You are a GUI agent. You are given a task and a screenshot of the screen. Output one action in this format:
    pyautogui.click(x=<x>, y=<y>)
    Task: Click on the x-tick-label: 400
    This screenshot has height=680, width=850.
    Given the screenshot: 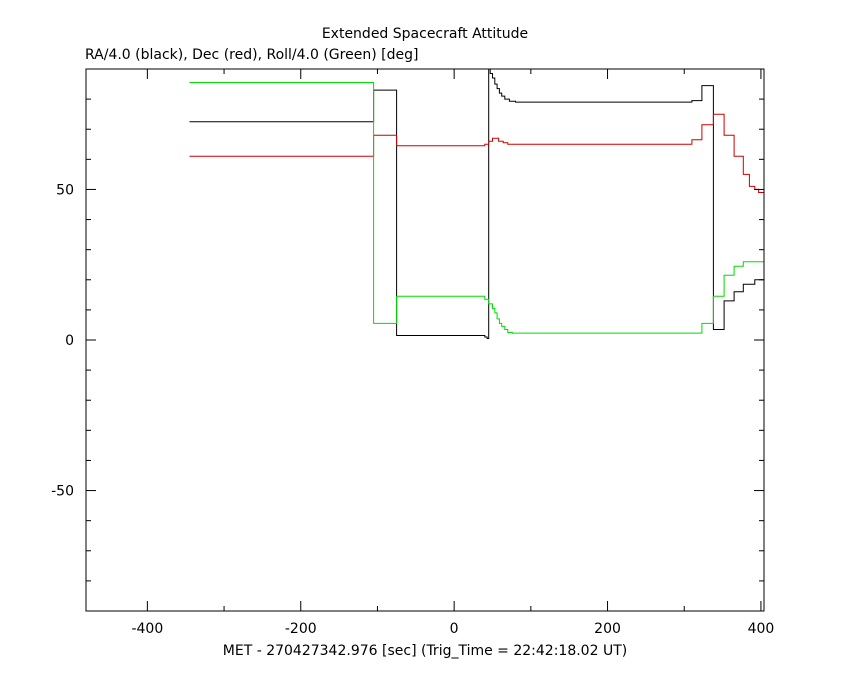 What is the action you would take?
    pyautogui.click(x=761, y=629)
    